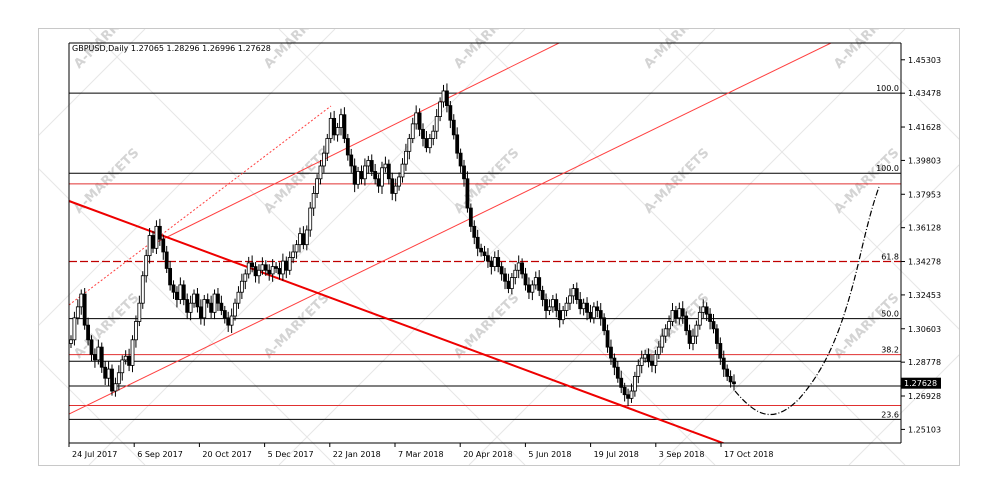 The width and height of the screenshot is (1000, 504). Describe the element at coordinates (890, 257) in the screenshot. I see `level-label: 61.8` at that location.